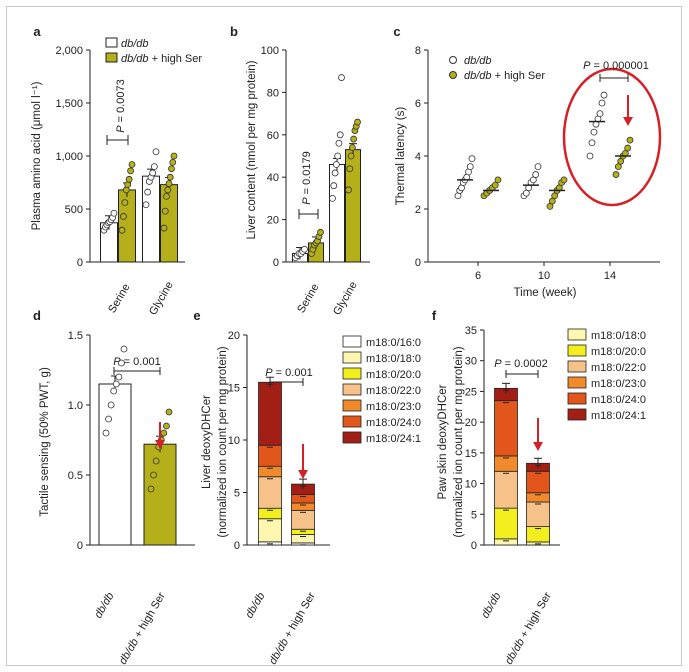  I want to click on panel-b-category-label: Glycine, so click(345, 299).